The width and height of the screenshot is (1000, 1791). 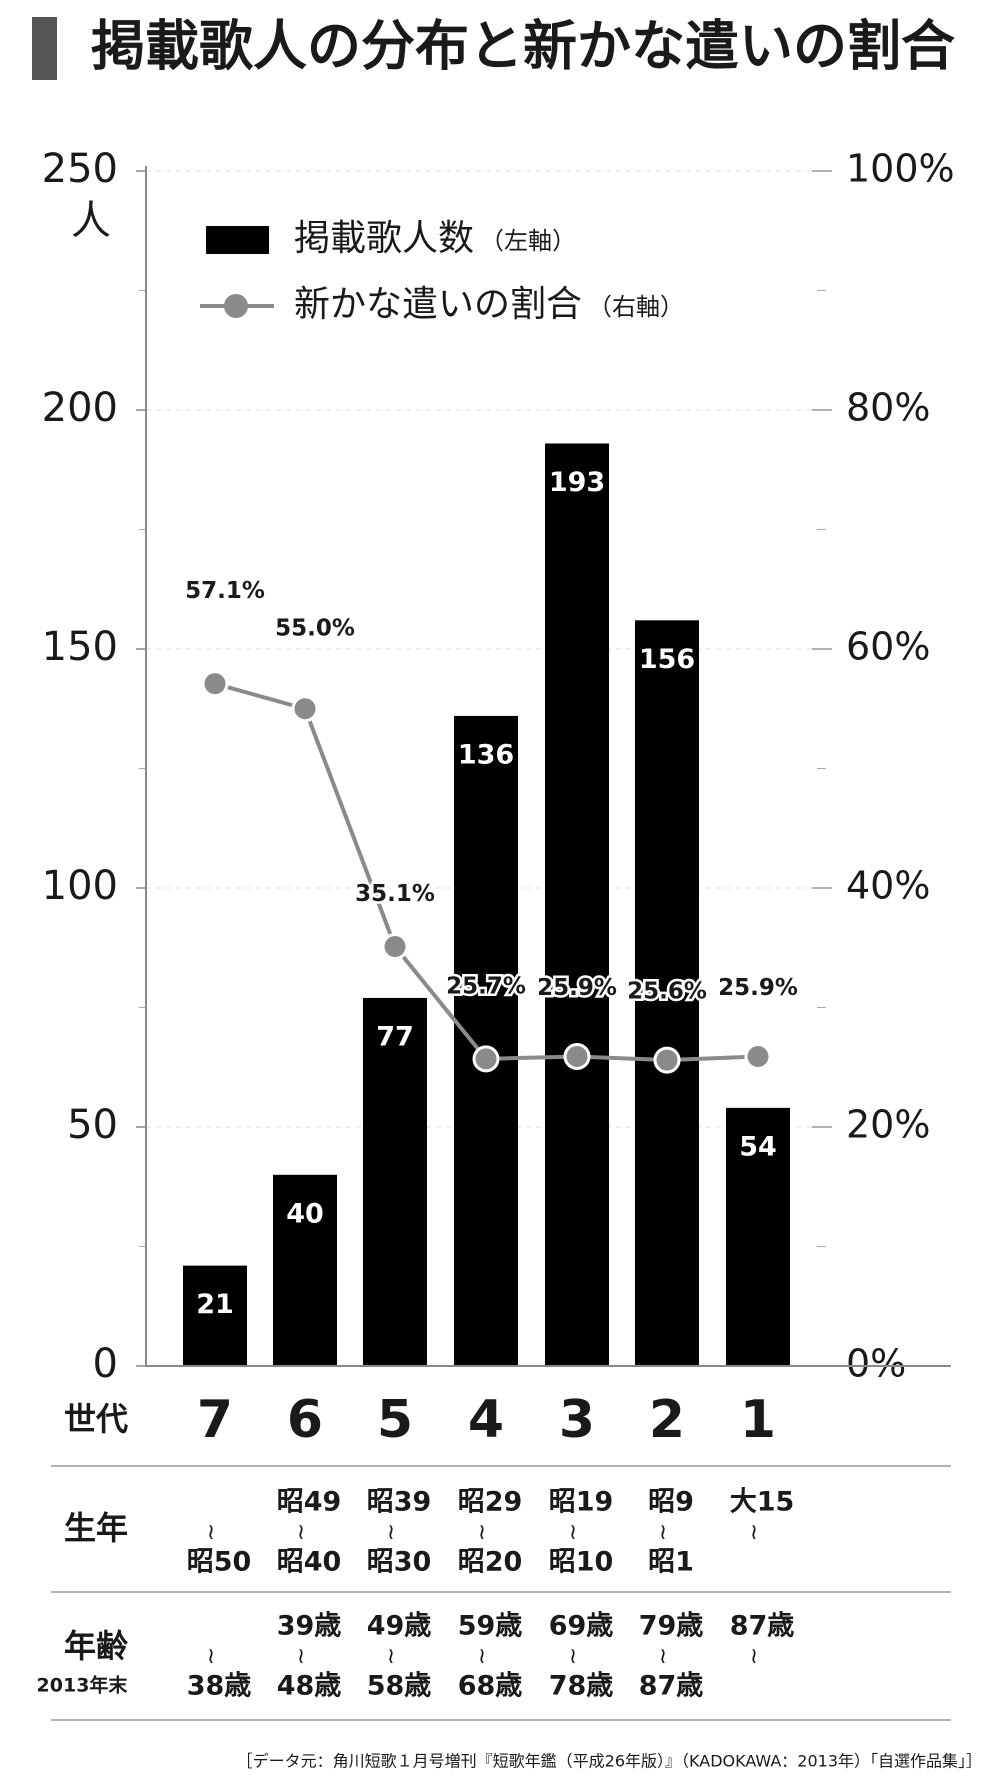 What do you see at coordinates (581, 1502) in the screenshot?
I see `birth-from: 昭19` at bounding box center [581, 1502].